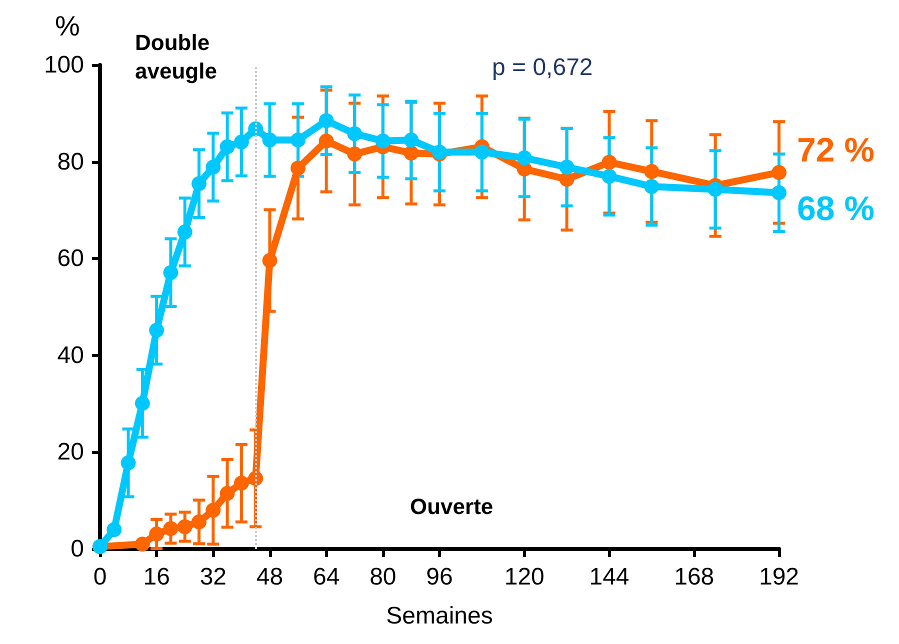 This screenshot has width=899, height=644. Describe the element at coordinates (70, 162) in the screenshot. I see `y-tick-label: 80` at that location.